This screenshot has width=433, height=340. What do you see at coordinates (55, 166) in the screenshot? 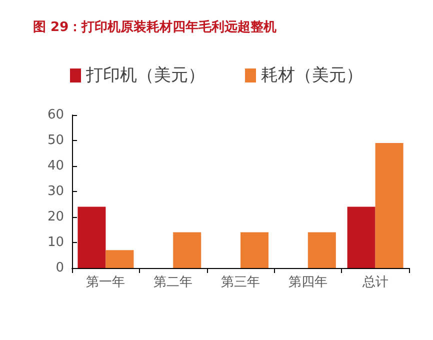
I see `y-tick-label: 40` at bounding box center [55, 166].